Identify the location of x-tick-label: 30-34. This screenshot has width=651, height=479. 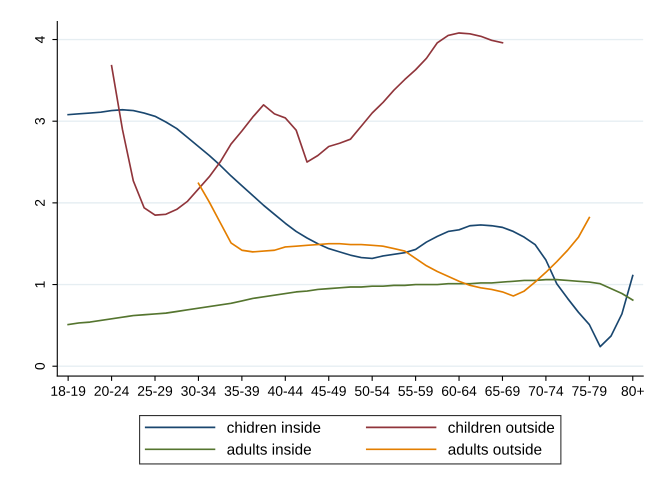
(198, 391).